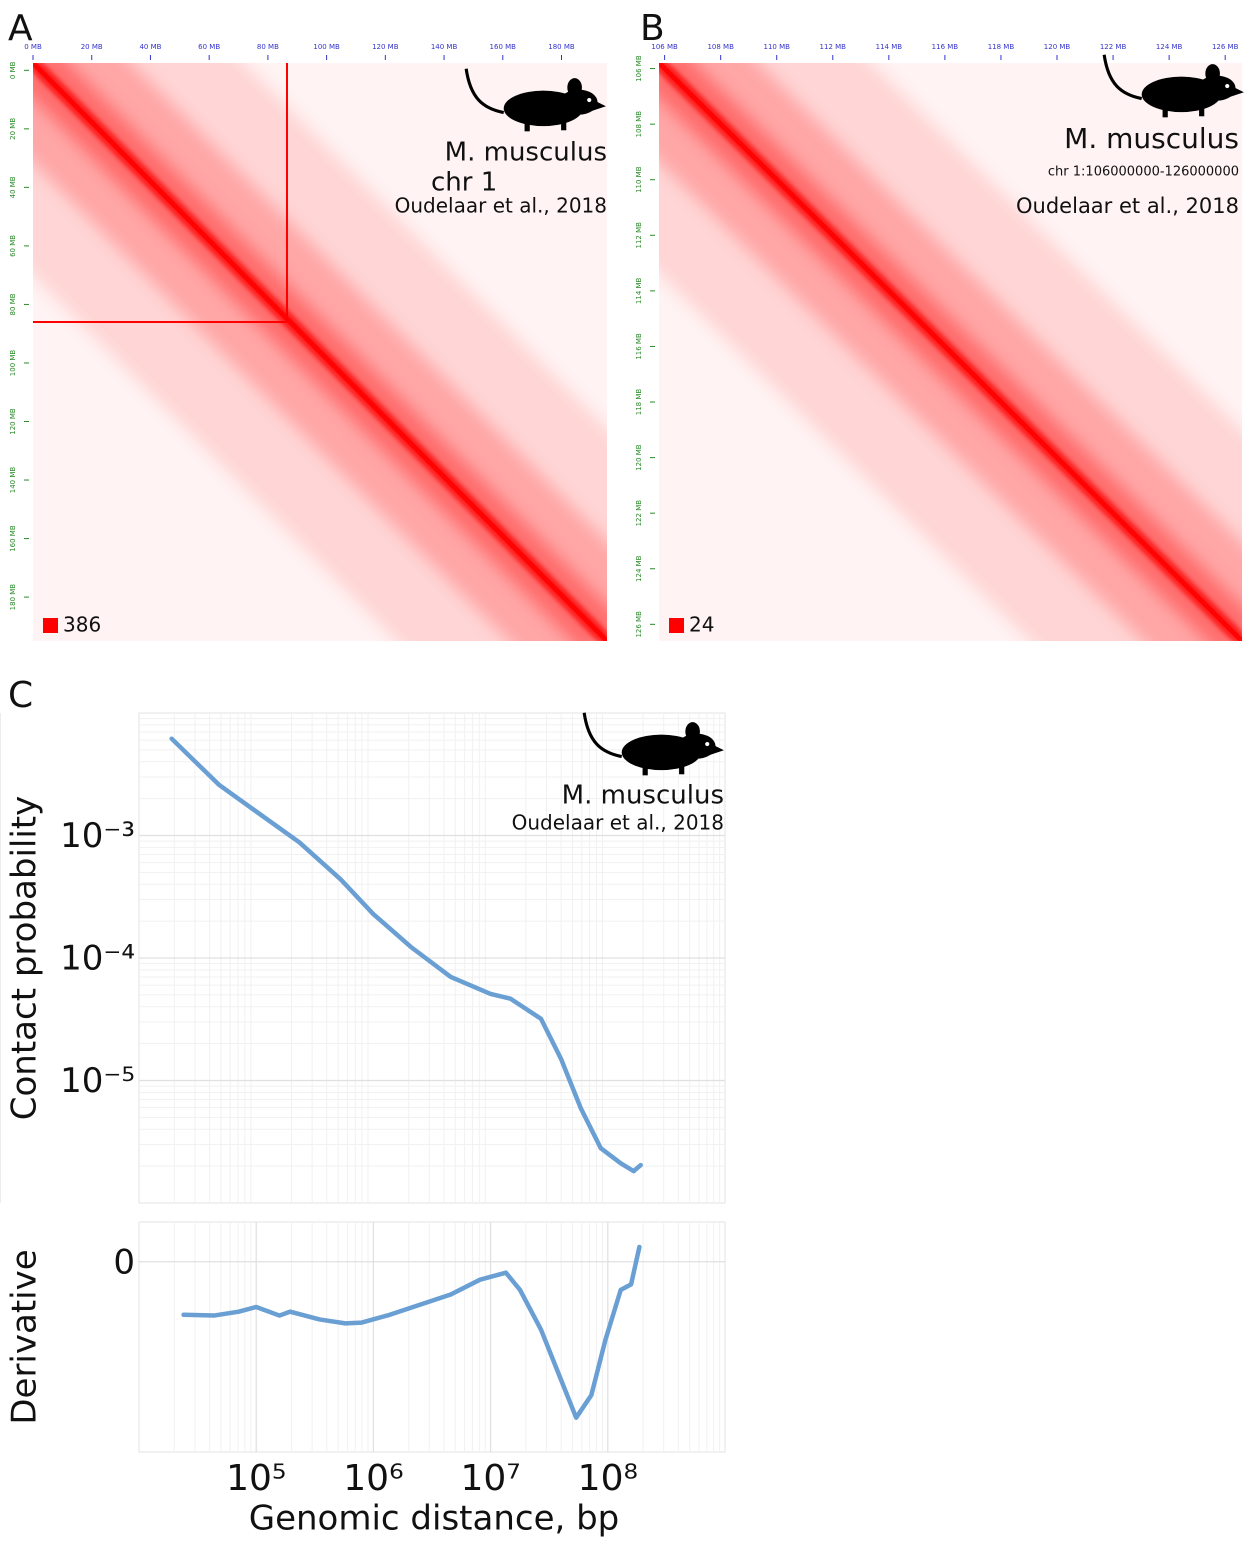 The width and height of the screenshot is (1254, 1542). Describe the element at coordinates (639, 346) in the screenshot. I see `y-tick-label: 116 MB` at that location.